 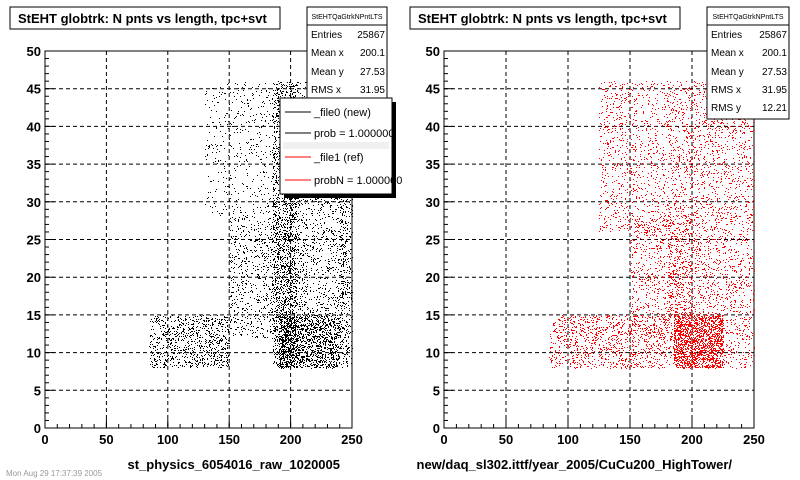 What do you see at coordinates (372, 72) in the screenshot?
I see `left-stats-value-2: 27.53` at bounding box center [372, 72].